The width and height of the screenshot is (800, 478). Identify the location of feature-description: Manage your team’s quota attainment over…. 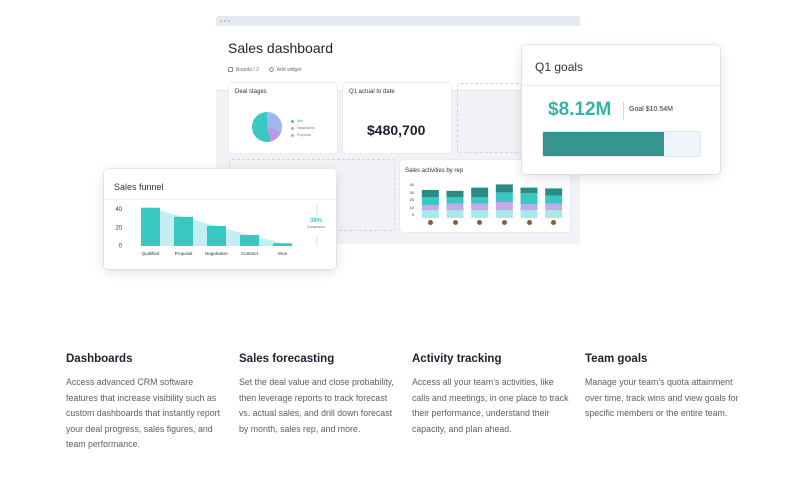
(662, 398).